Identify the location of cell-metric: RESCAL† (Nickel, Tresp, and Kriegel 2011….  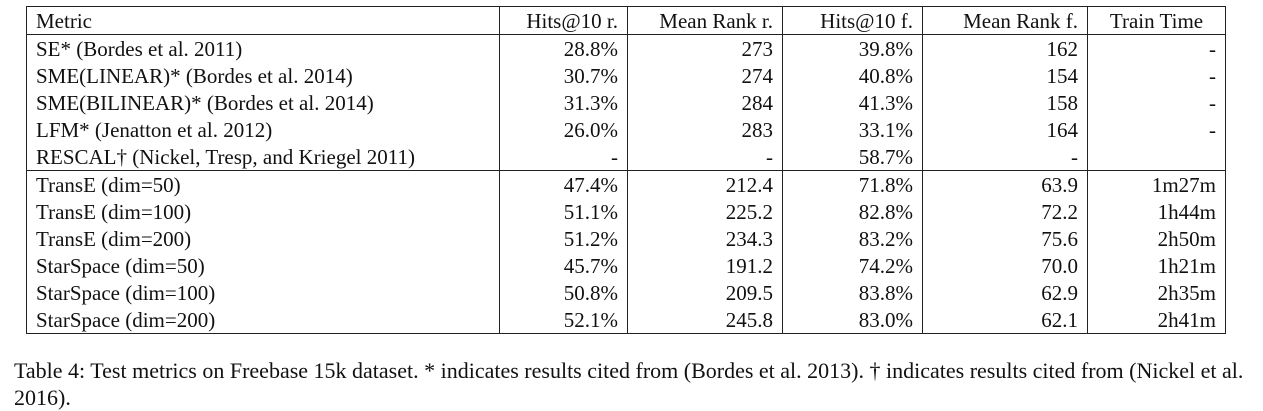
(263, 157).